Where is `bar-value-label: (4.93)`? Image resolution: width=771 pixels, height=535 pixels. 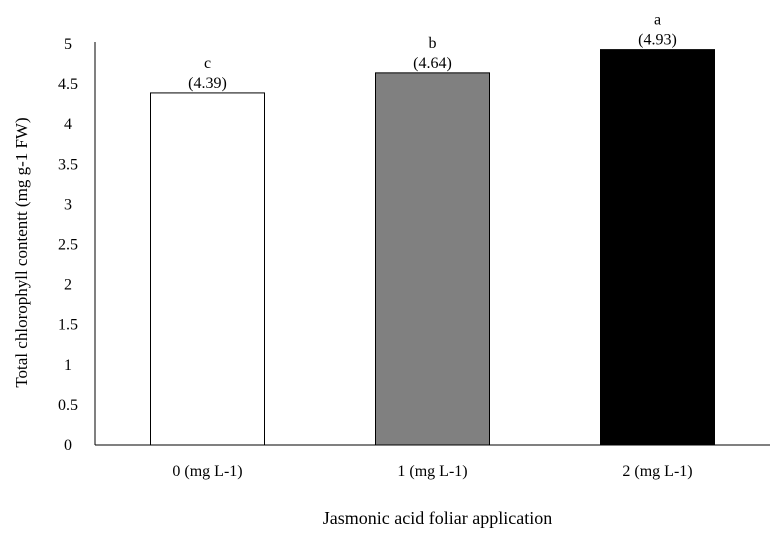 bar-value-label: (4.93) is located at coordinates (657, 40).